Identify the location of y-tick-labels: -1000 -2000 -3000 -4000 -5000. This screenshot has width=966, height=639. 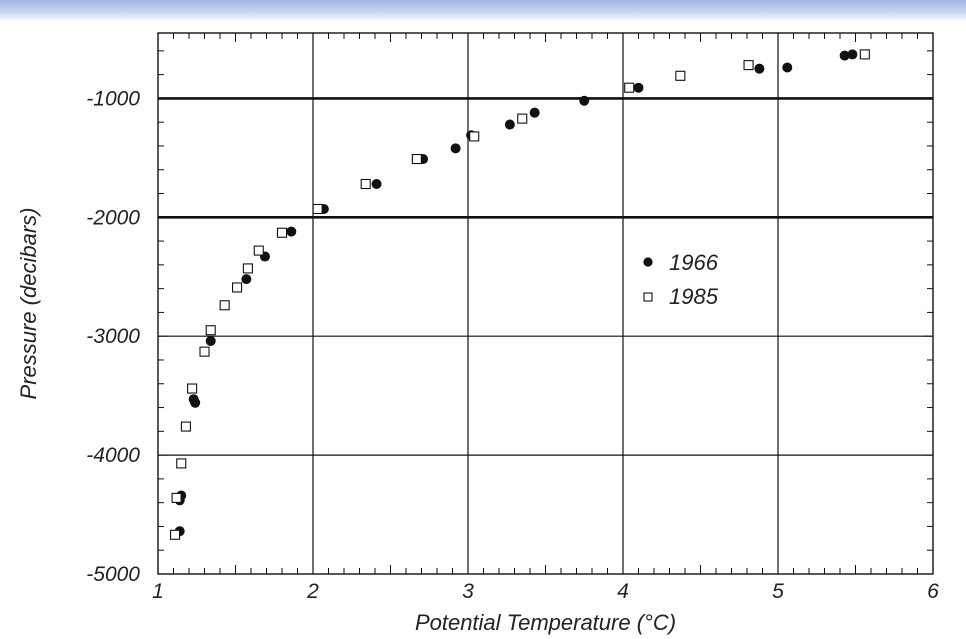
(113, 336).